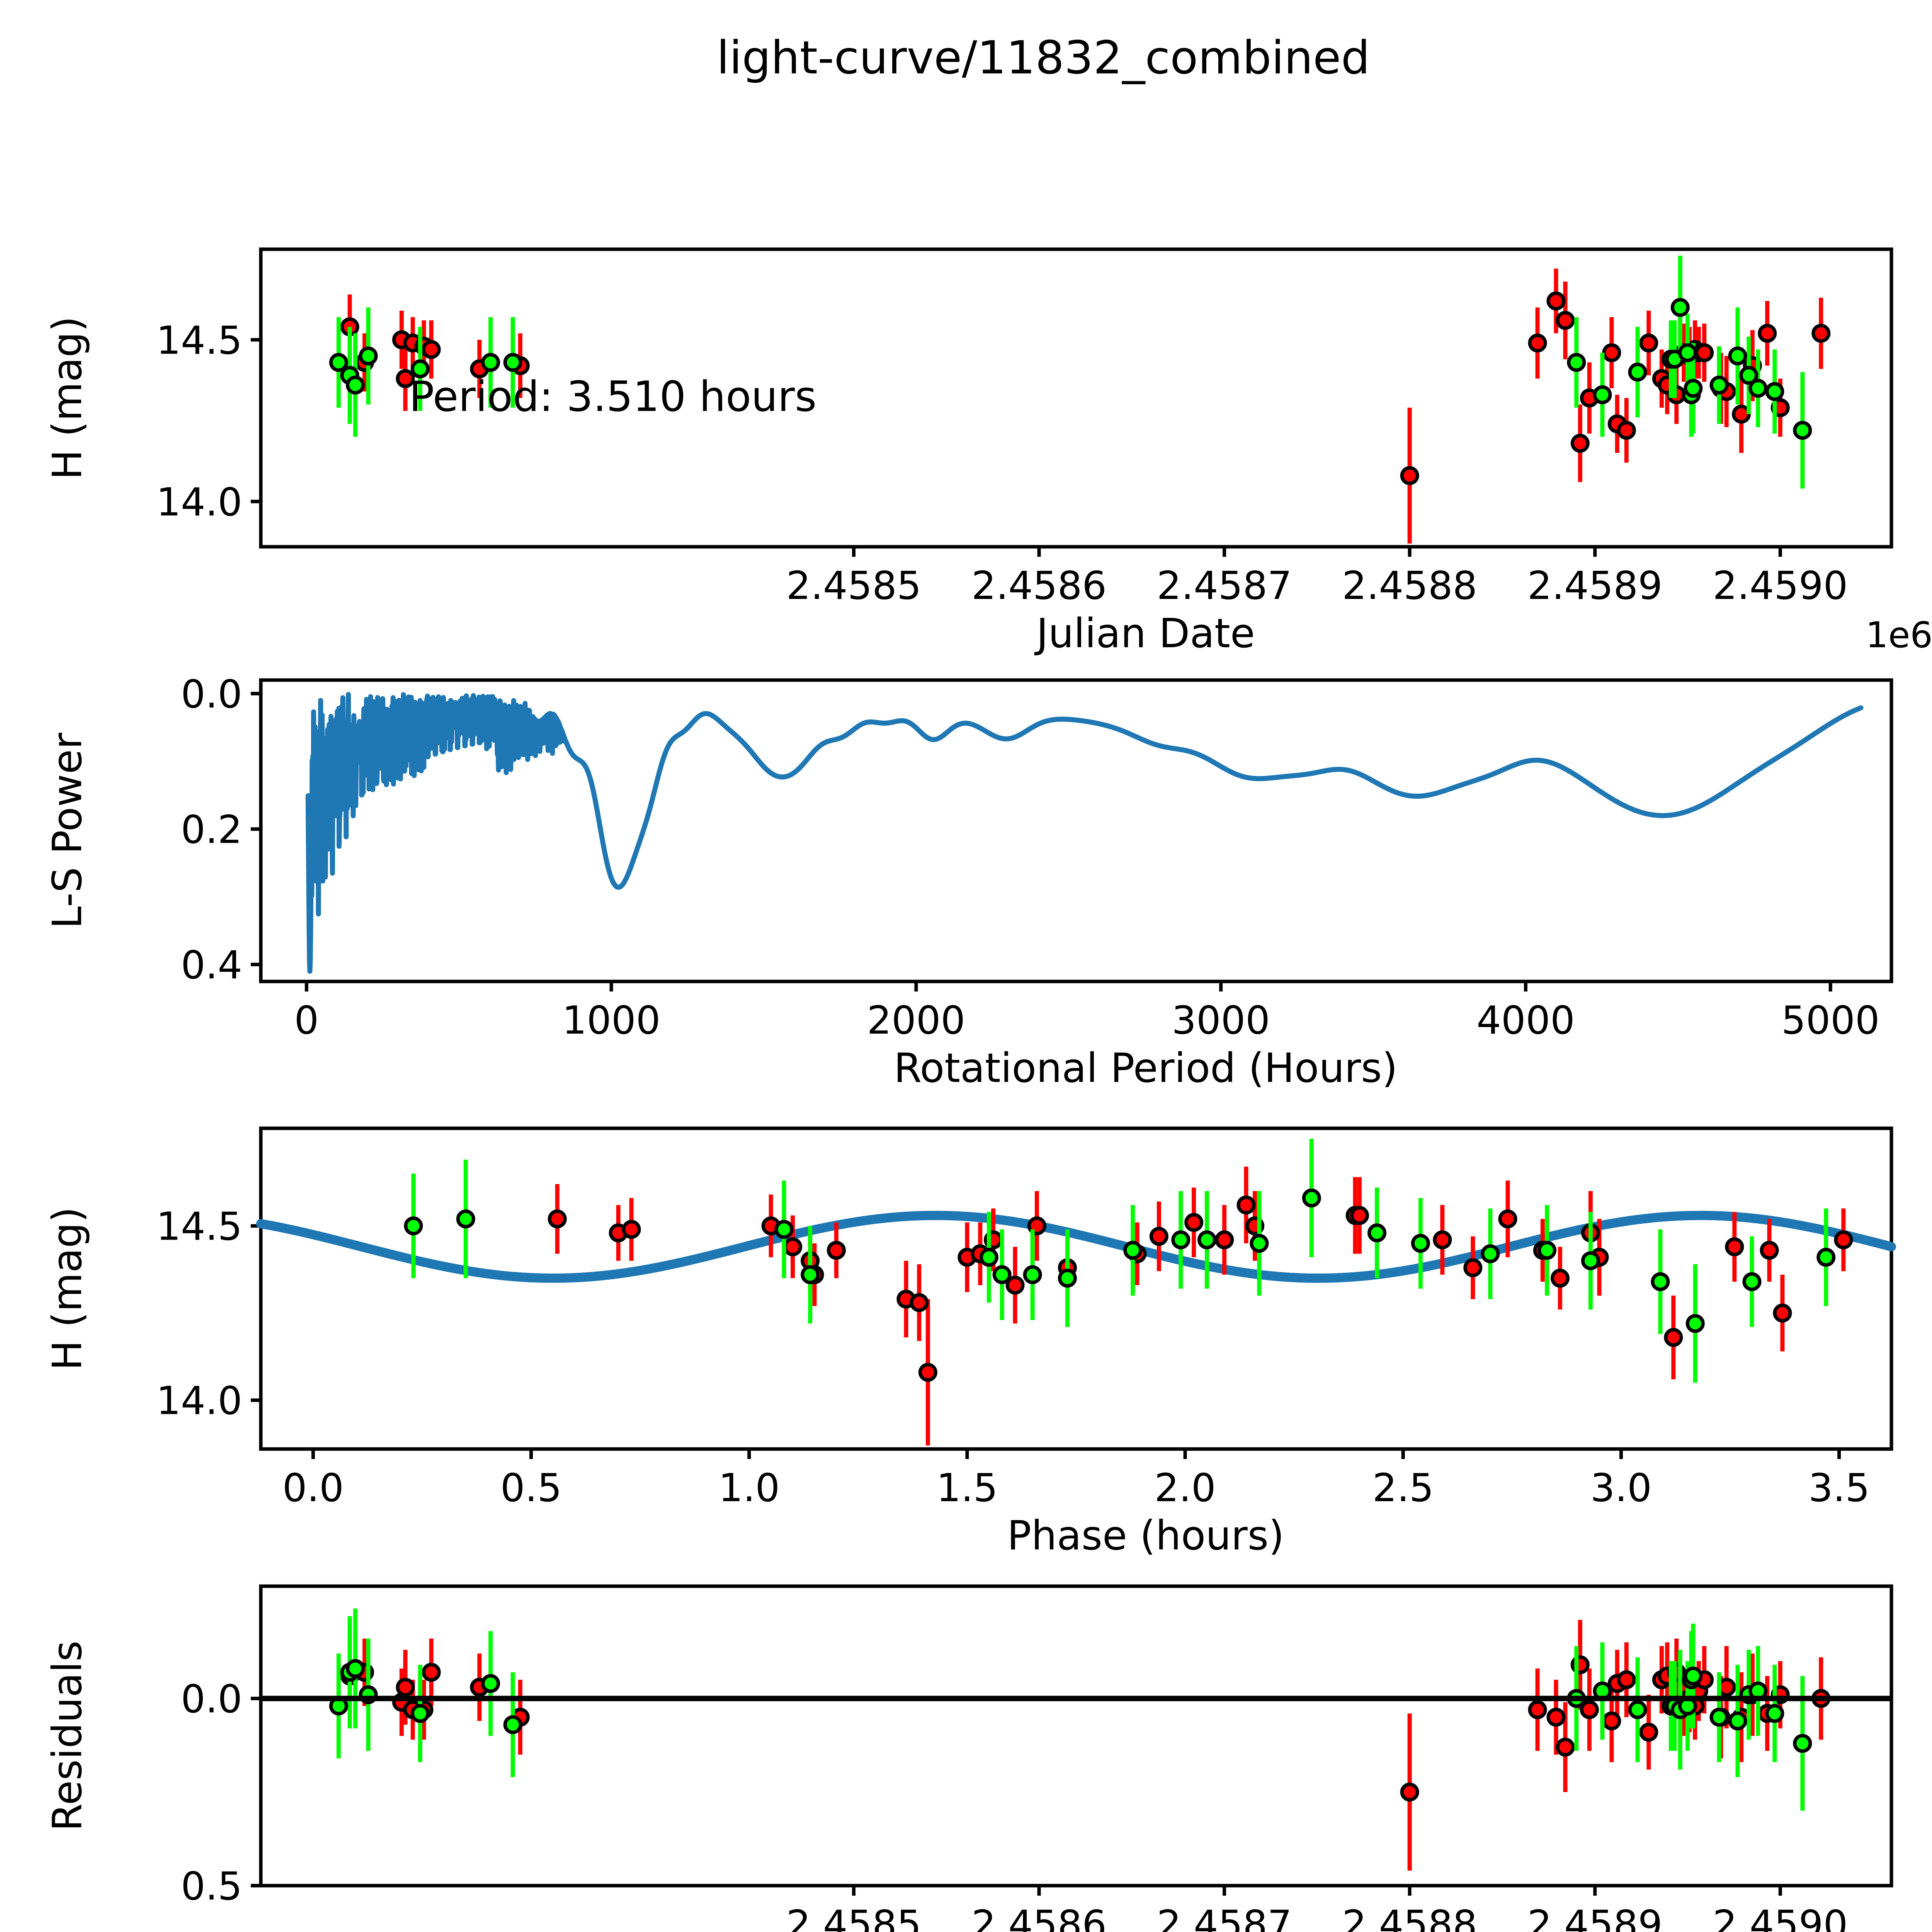 This screenshot has width=1932, height=1932. I want to click on lightcurve-points, so click(1080, 400).